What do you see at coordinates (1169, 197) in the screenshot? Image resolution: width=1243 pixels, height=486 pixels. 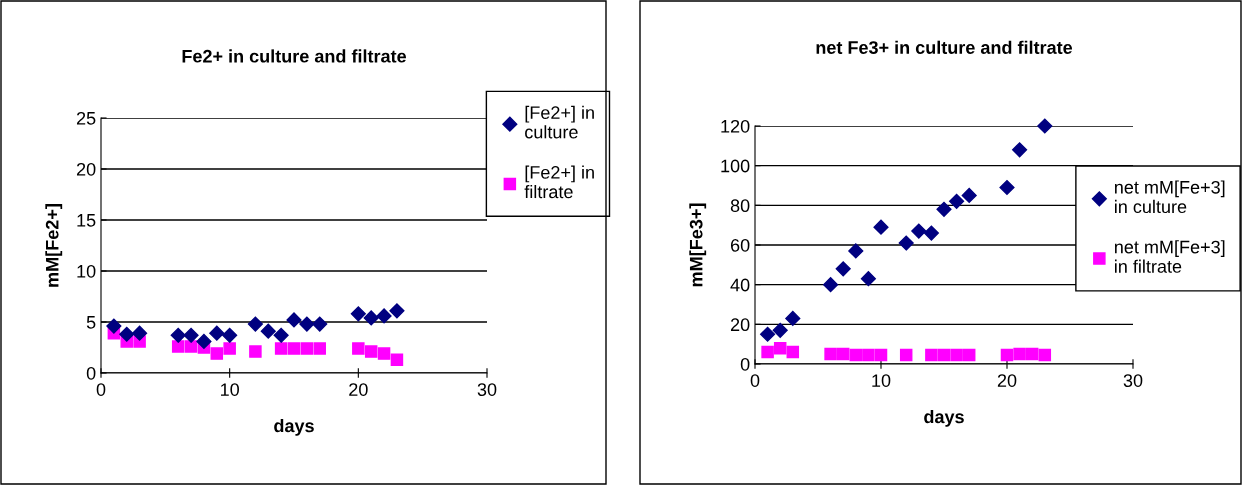 I see `legend-label: net mM[Fe+3] in culture` at bounding box center [1169, 197].